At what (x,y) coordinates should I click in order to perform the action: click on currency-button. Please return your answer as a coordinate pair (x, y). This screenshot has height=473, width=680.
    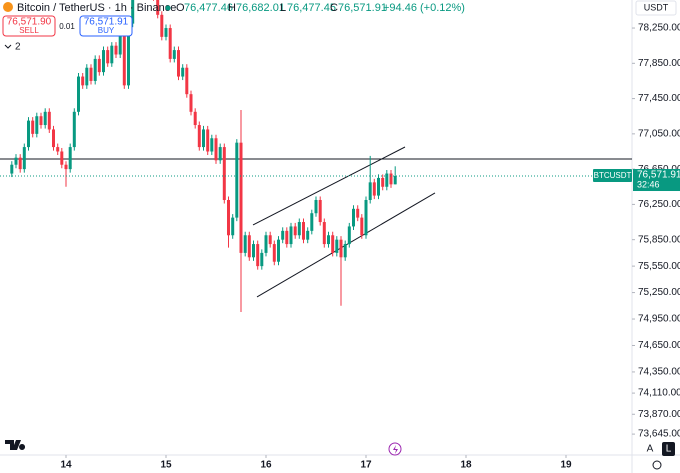
    Looking at the image, I should click on (656, 8).